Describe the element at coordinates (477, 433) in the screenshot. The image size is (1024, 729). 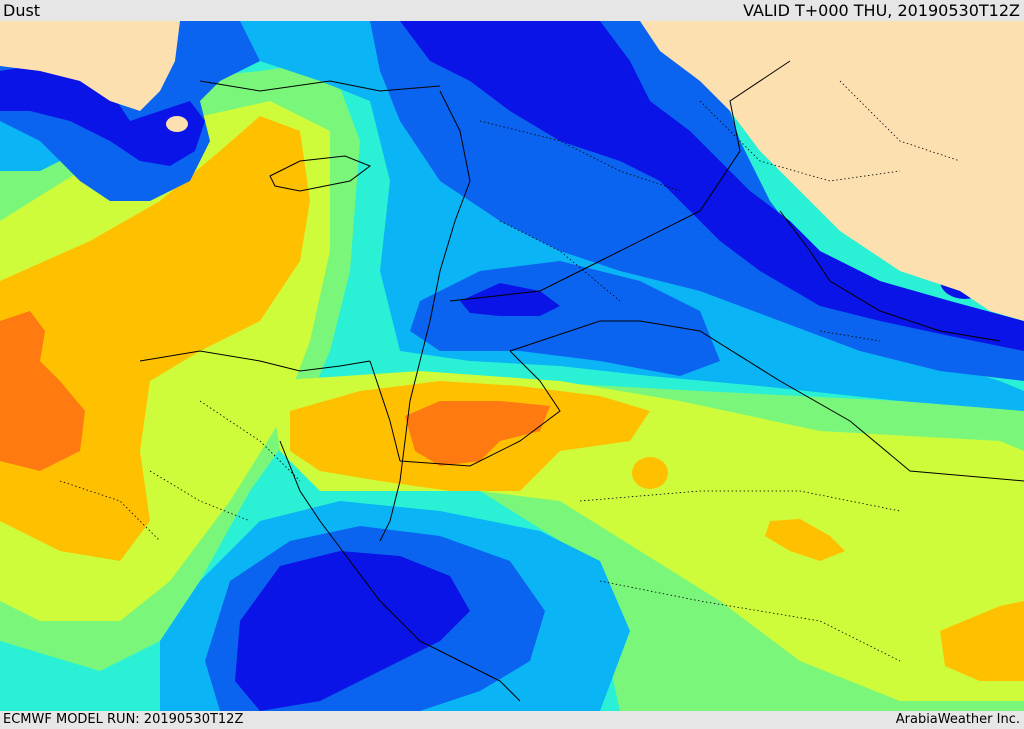
I see `darkorange-zone-central` at that location.